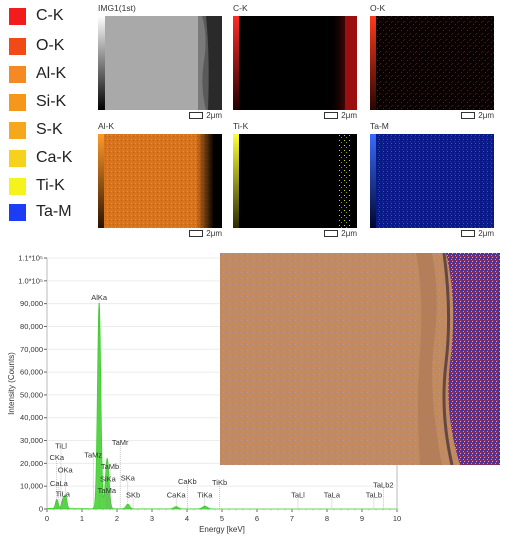 The height and width of the screenshot is (555, 508). What do you see at coordinates (128, 477) in the screenshot?
I see `peak-label: SKa` at bounding box center [128, 477].